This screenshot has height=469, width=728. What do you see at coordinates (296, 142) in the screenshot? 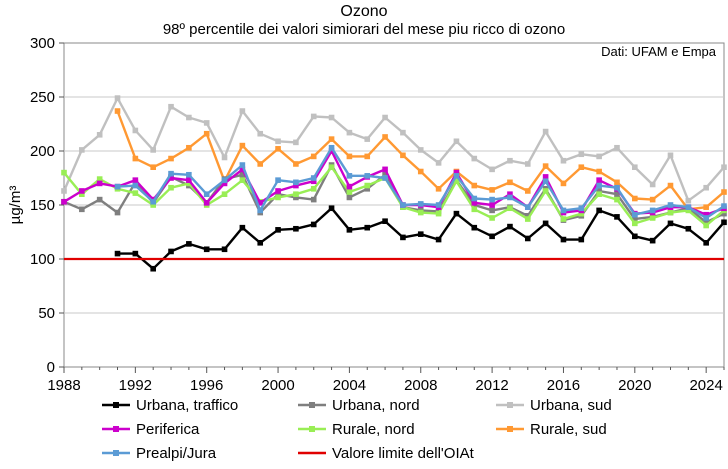
I see `data-point-urbana-sud-2001` at bounding box center [296, 142].